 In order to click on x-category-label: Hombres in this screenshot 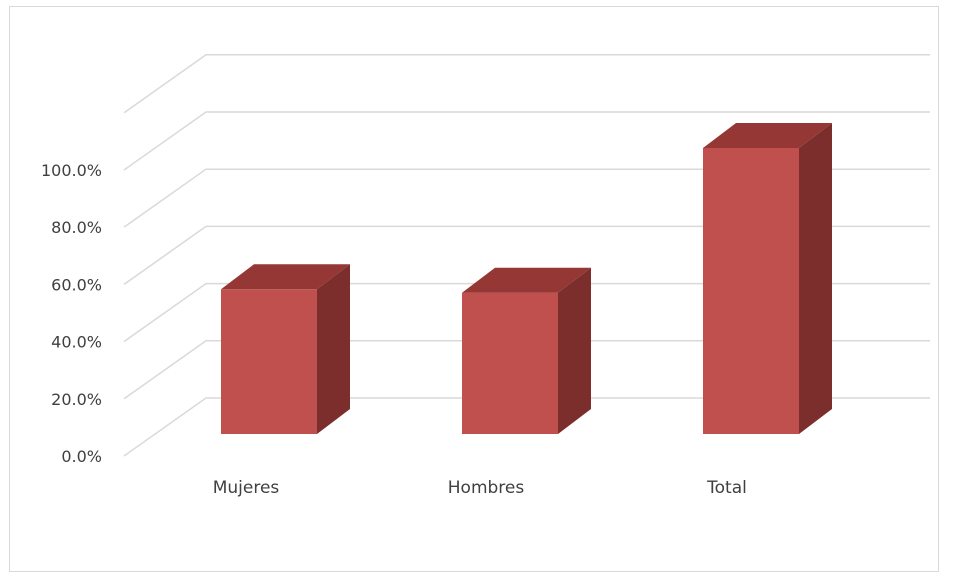, I will do `click(486, 488)`.